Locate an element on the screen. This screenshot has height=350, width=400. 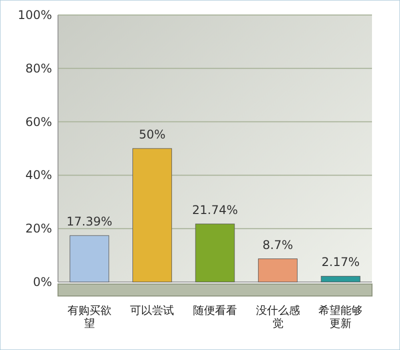
data-label: 8.7% is located at coordinates (278, 245).